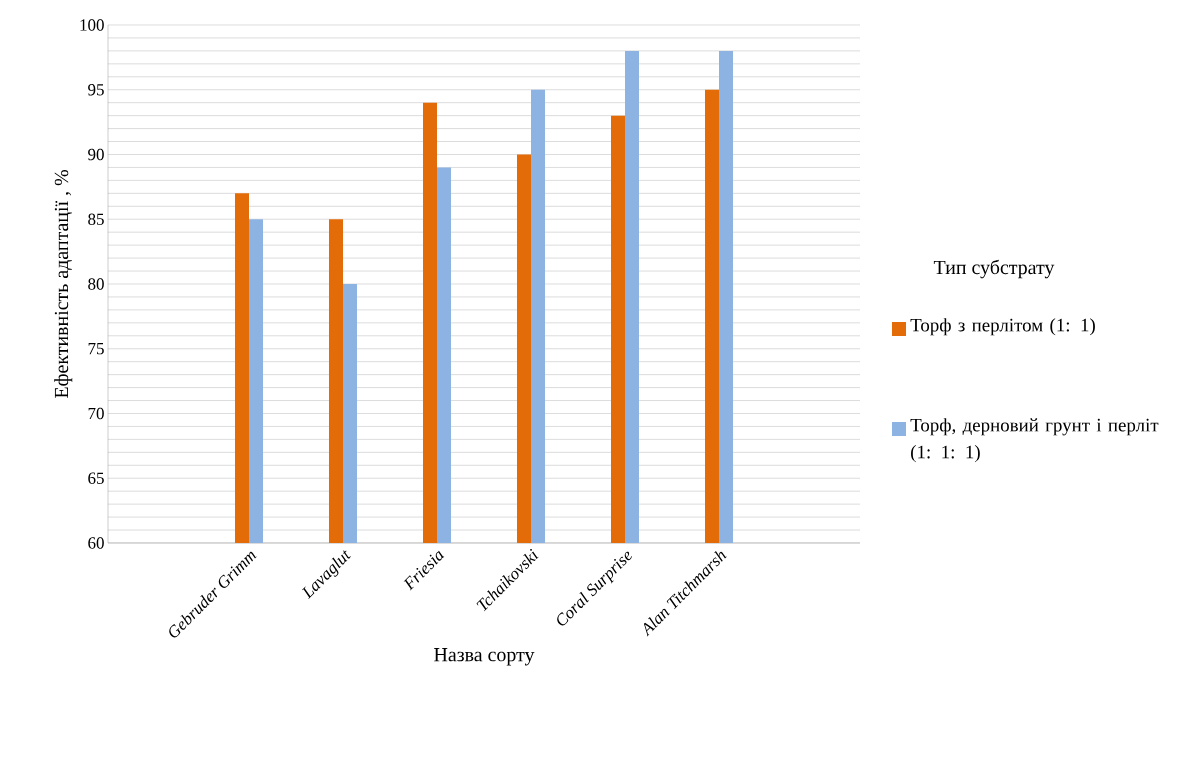  What do you see at coordinates (96, 543) in the screenshot?
I see `y-tick-label: 60` at bounding box center [96, 543].